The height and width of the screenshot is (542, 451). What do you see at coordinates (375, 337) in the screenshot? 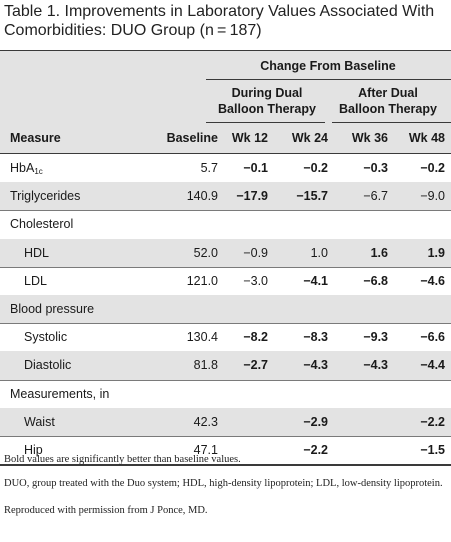
I see `row-wk36: −9.3` at bounding box center [375, 337].